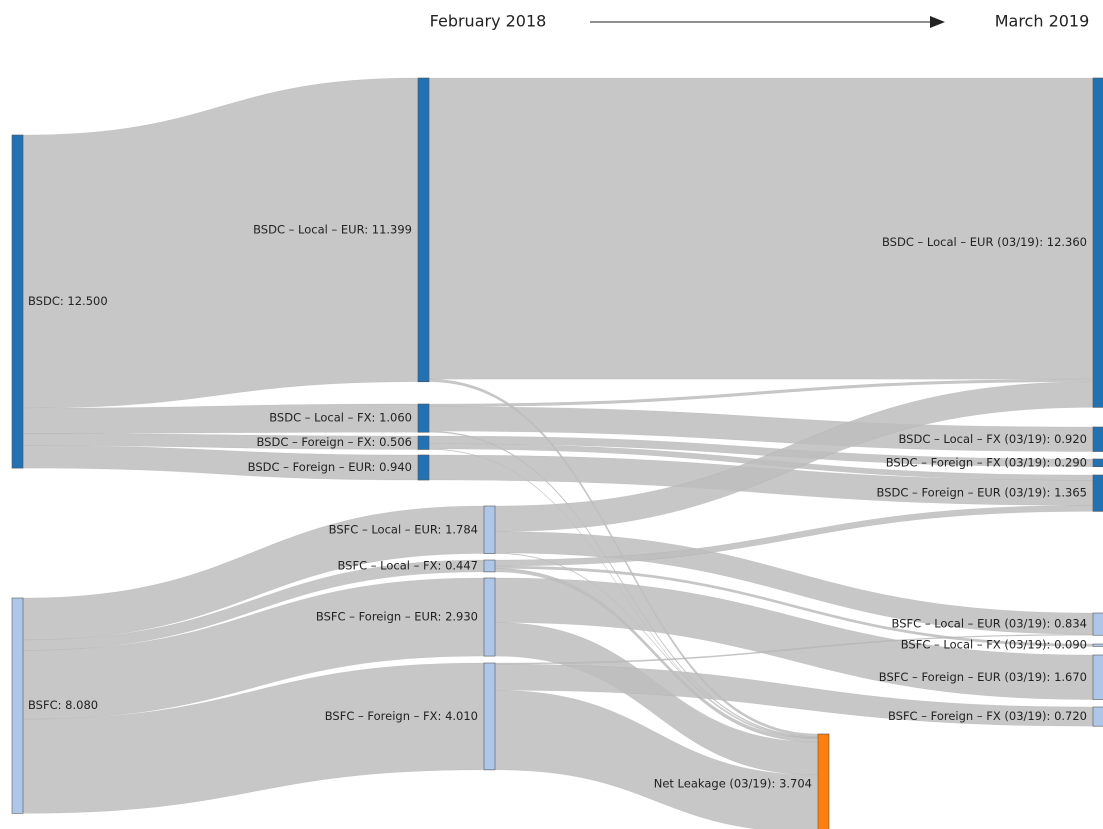 Image resolution: width=1103 pixels, height=829 pixels. What do you see at coordinates (403, 529) in the screenshot?
I see `node-label: BSFC – Local – EUR: 1.784` at bounding box center [403, 529].